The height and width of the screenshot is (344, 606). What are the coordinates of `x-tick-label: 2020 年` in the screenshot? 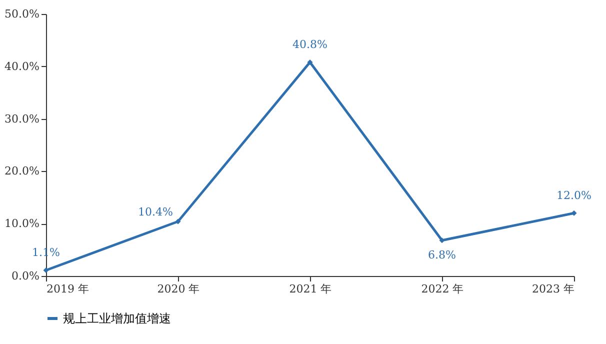 It's located at (178, 289).